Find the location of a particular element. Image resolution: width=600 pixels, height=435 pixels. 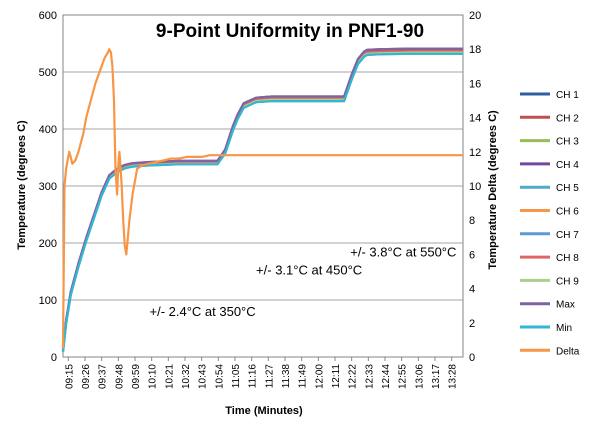

x-tick-label: 09:15 is located at coordinates (69, 376).